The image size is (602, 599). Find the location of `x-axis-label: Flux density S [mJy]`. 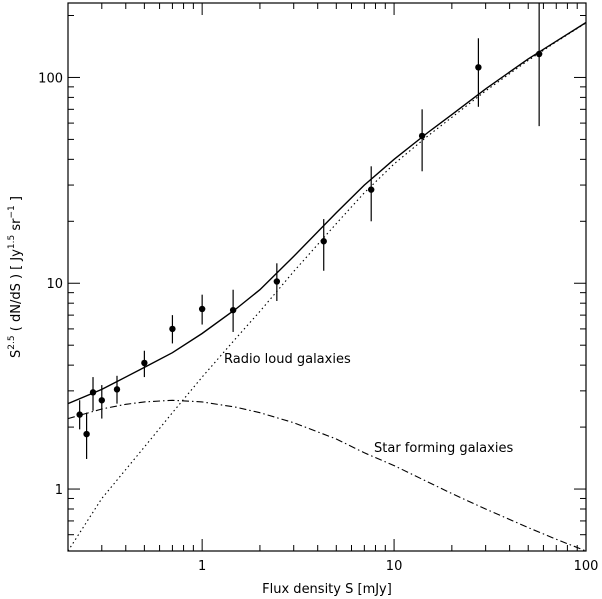

x-axis-label: Flux density S [mJy] is located at coordinates (327, 589).